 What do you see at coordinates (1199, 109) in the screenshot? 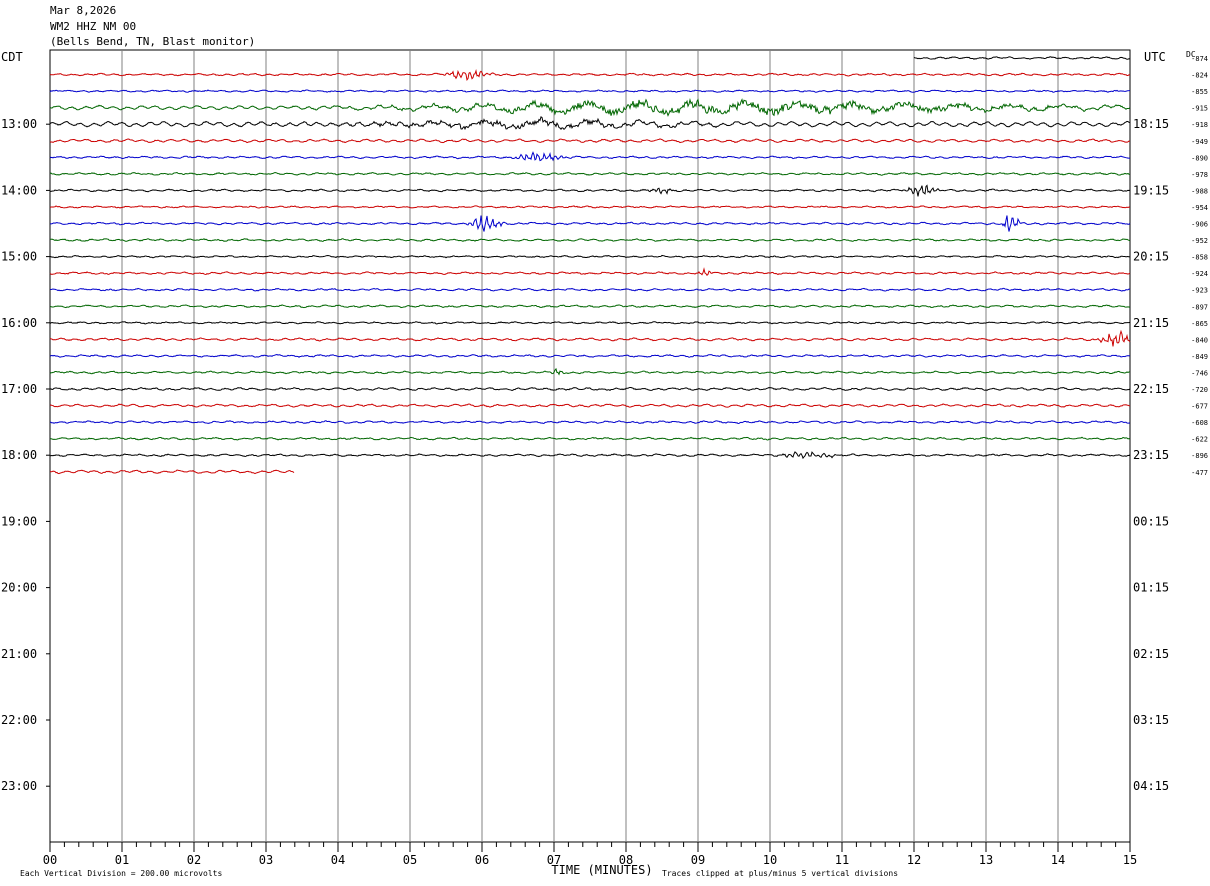
I see `dc-offset-label: -915` at bounding box center [1199, 109].